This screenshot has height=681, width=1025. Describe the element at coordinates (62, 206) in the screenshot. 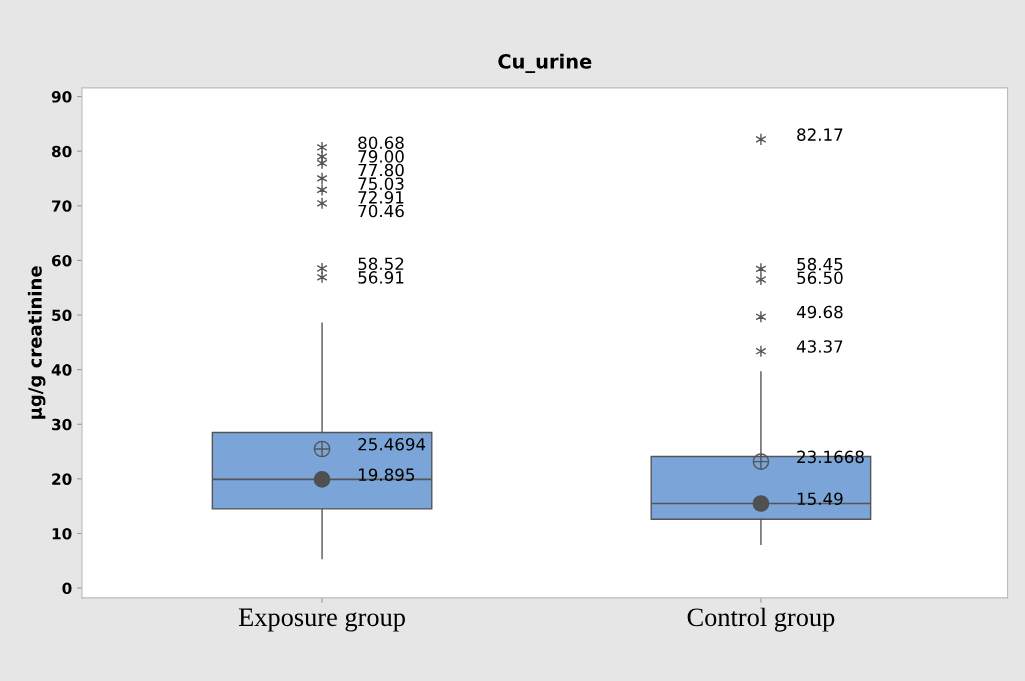

I see `y-tick-label: 70` at that location.